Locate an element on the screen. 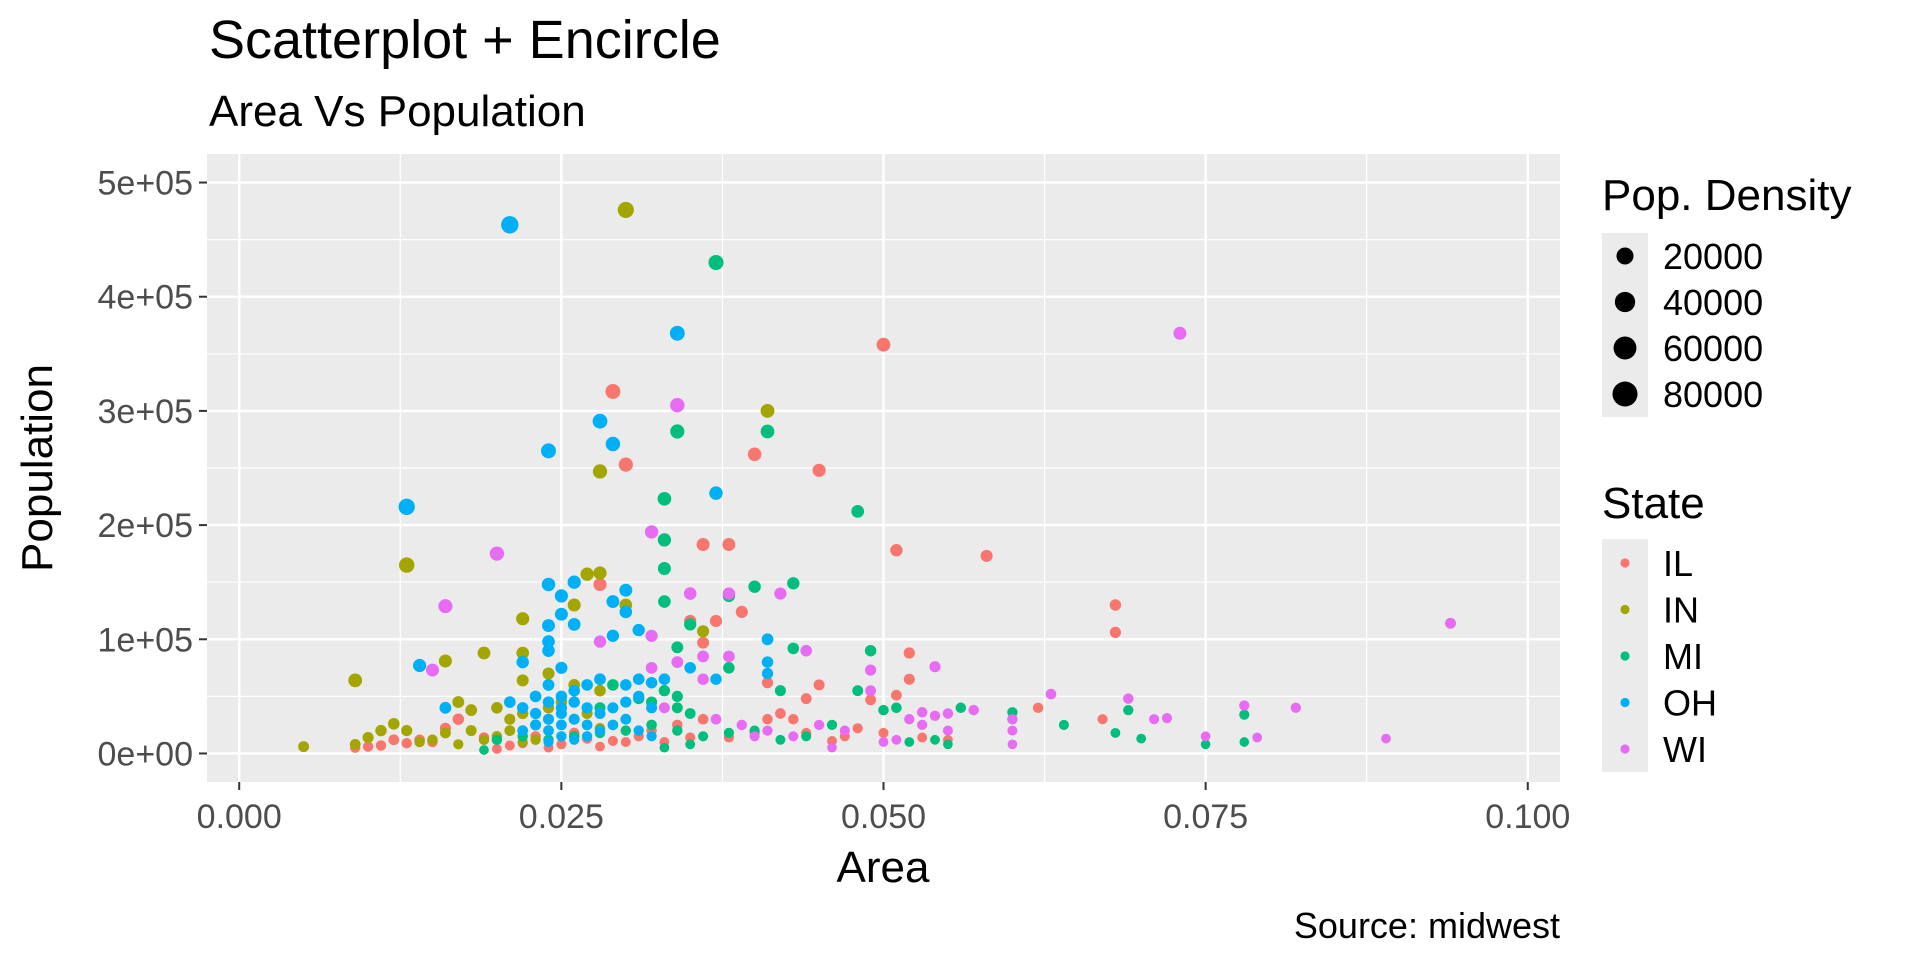 The image size is (1920, 965). y-tick-label: 4e+05 is located at coordinates (146, 298).